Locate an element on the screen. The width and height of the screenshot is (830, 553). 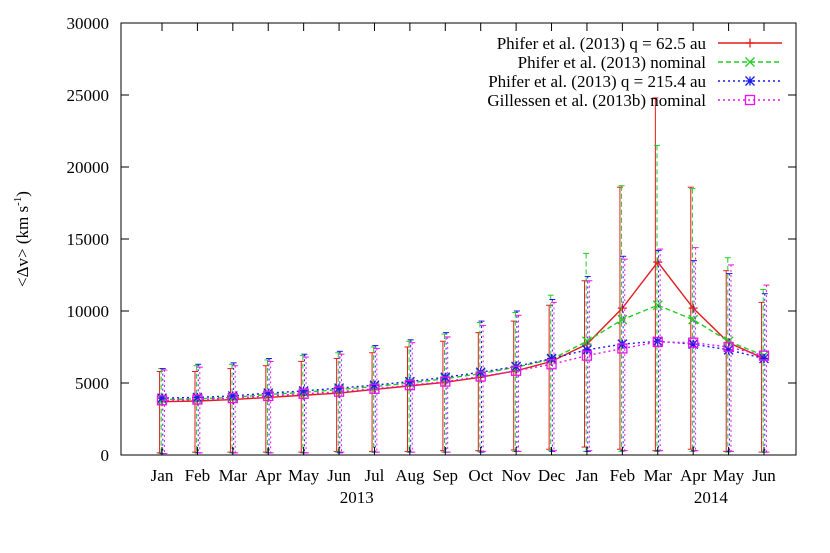
y-tick-label: 30000 is located at coordinates (88, 23).